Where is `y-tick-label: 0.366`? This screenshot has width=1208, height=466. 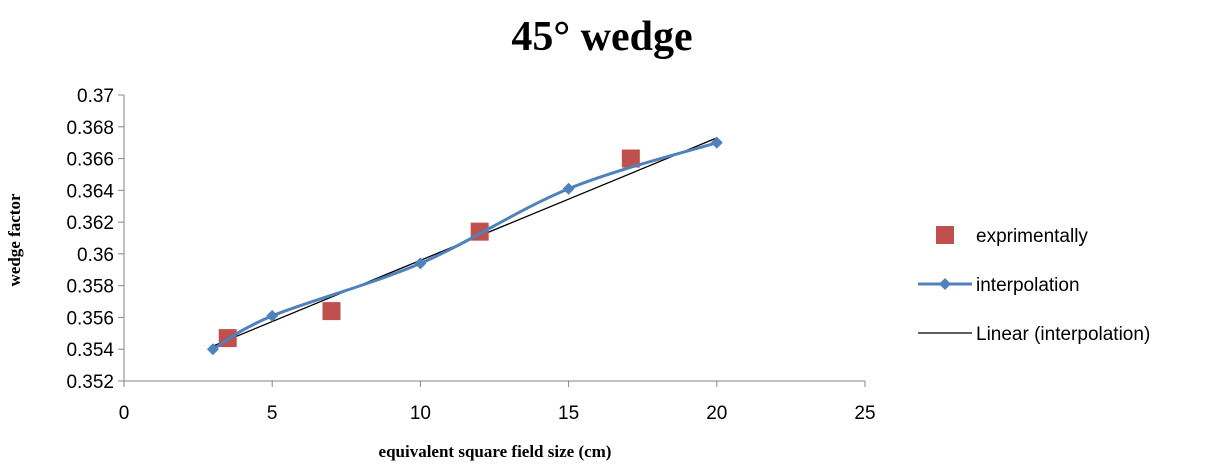 y-tick-label: 0.366 is located at coordinates (90, 160).